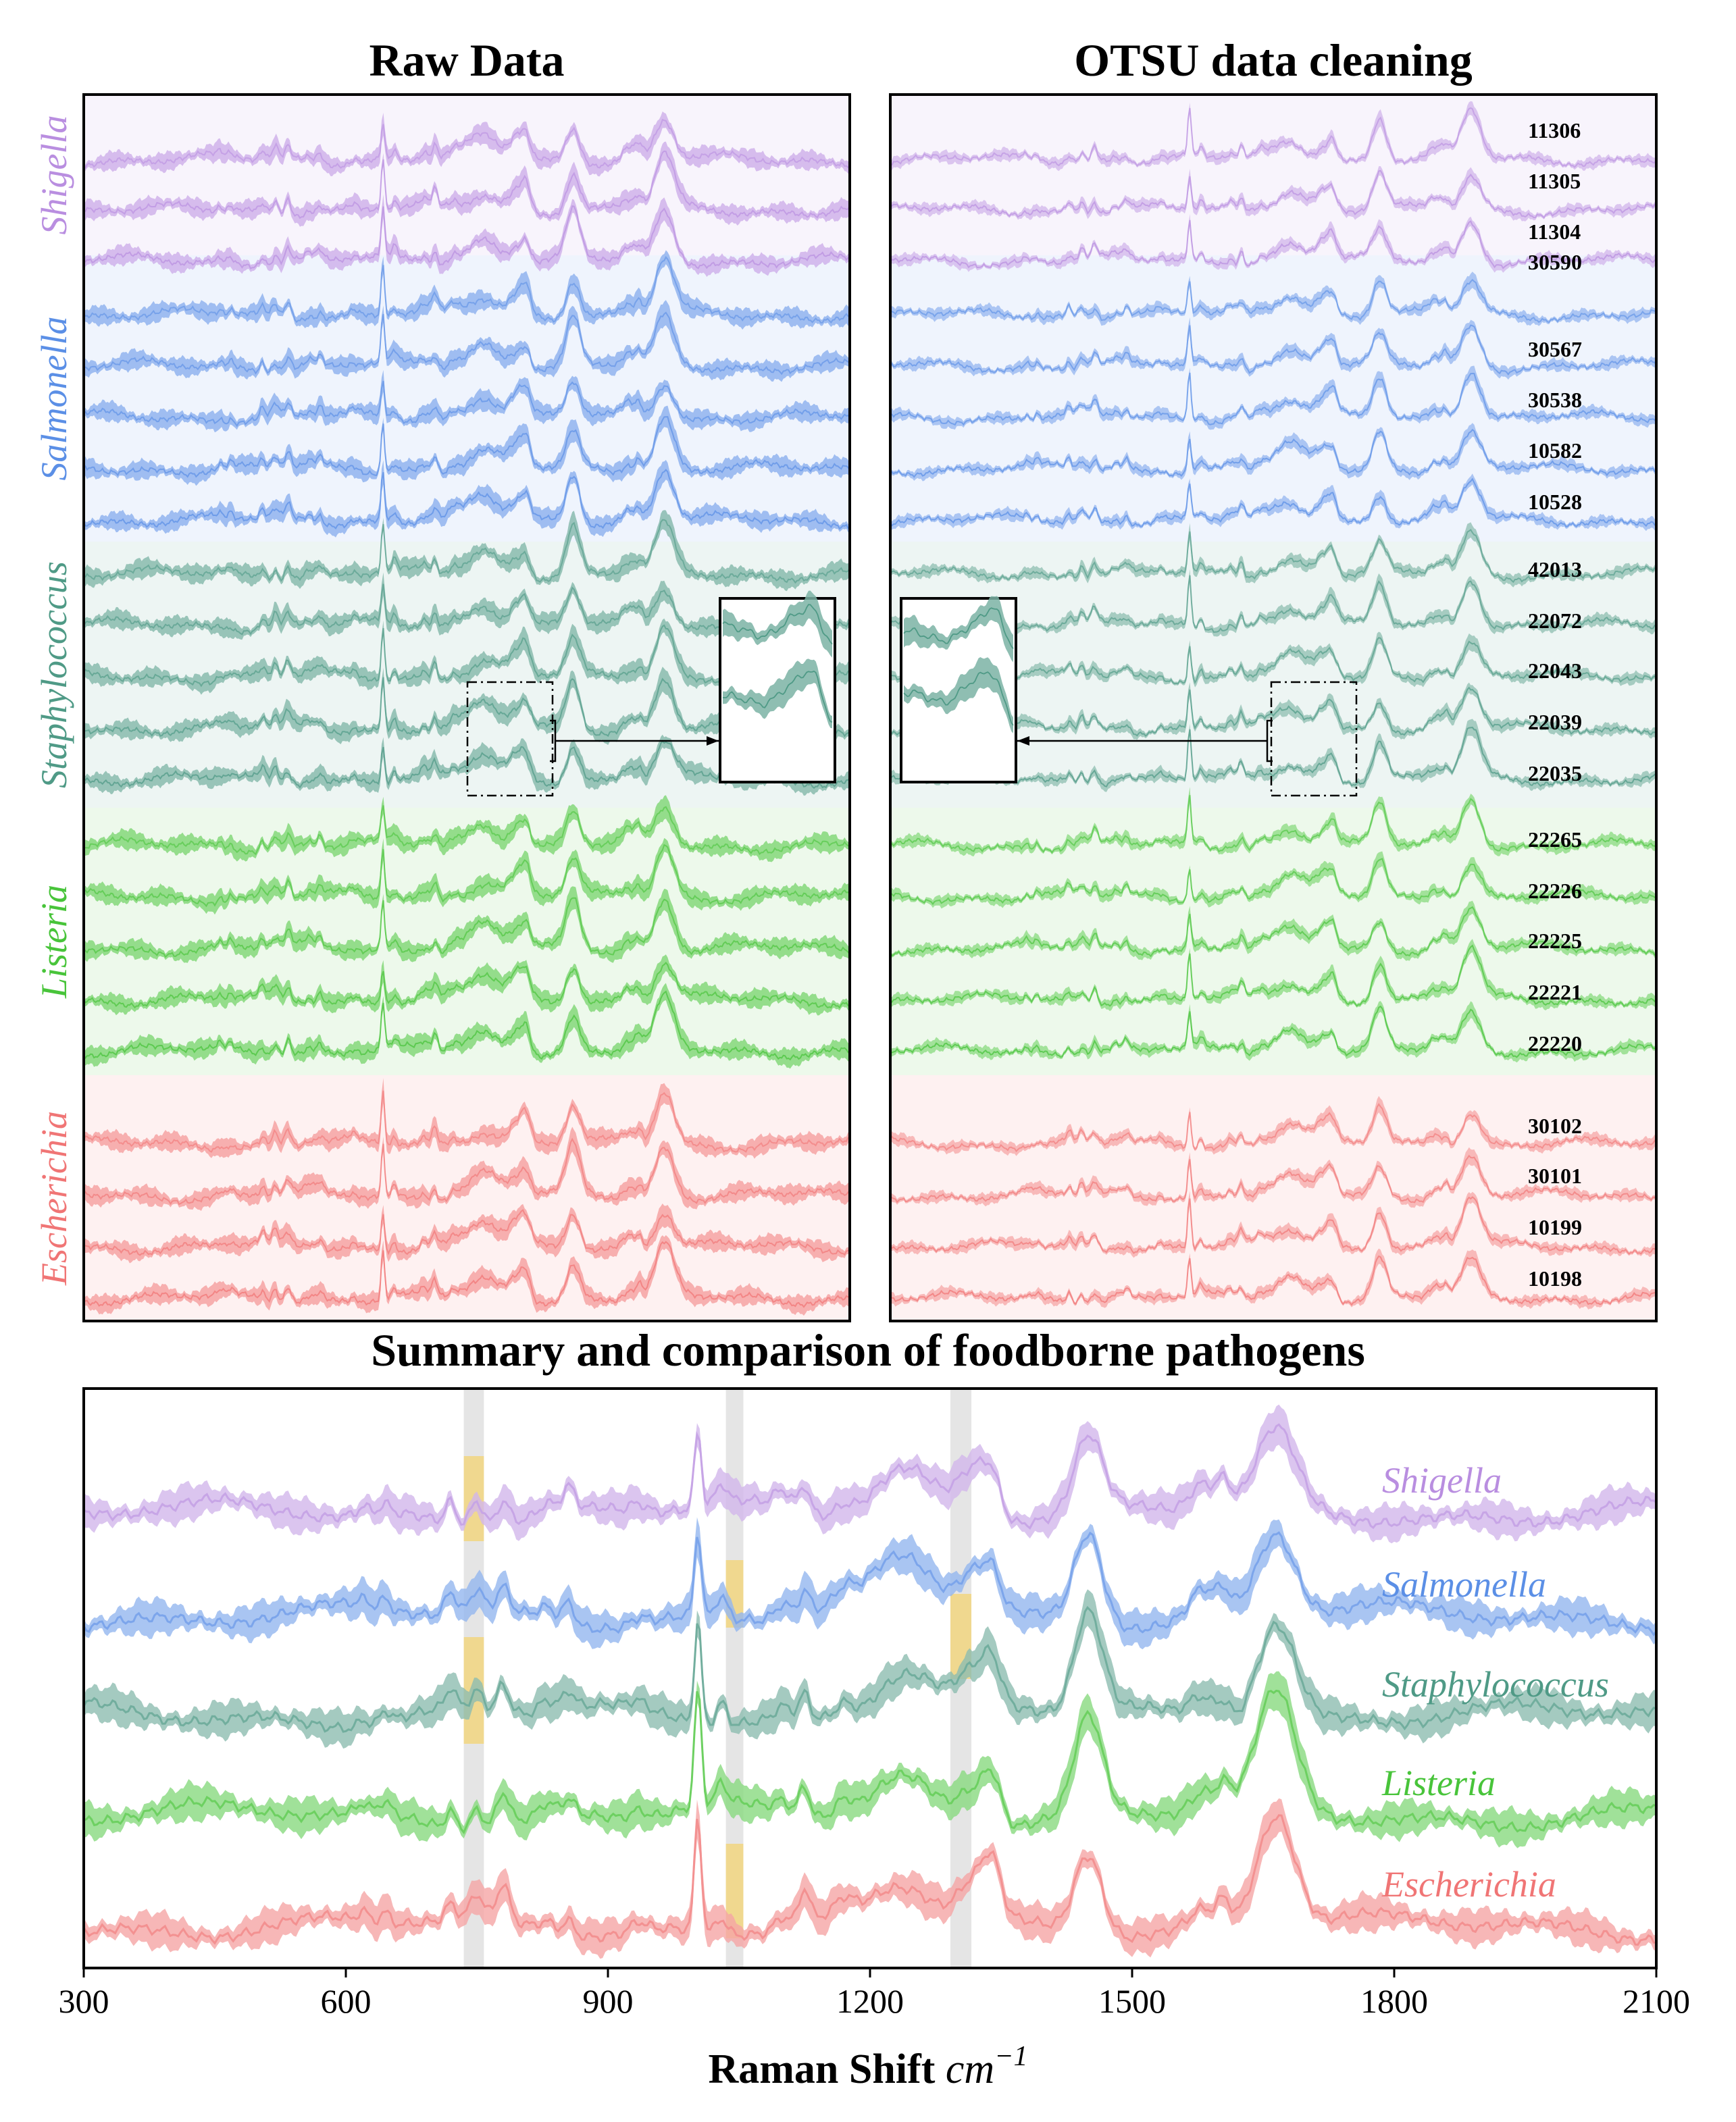 The image size is (1736, 2122). What do you see at coordinates (467, 60) in the screenshot?
I see `raw-panel-title: Raw Data` at bounding box center [467, 60].